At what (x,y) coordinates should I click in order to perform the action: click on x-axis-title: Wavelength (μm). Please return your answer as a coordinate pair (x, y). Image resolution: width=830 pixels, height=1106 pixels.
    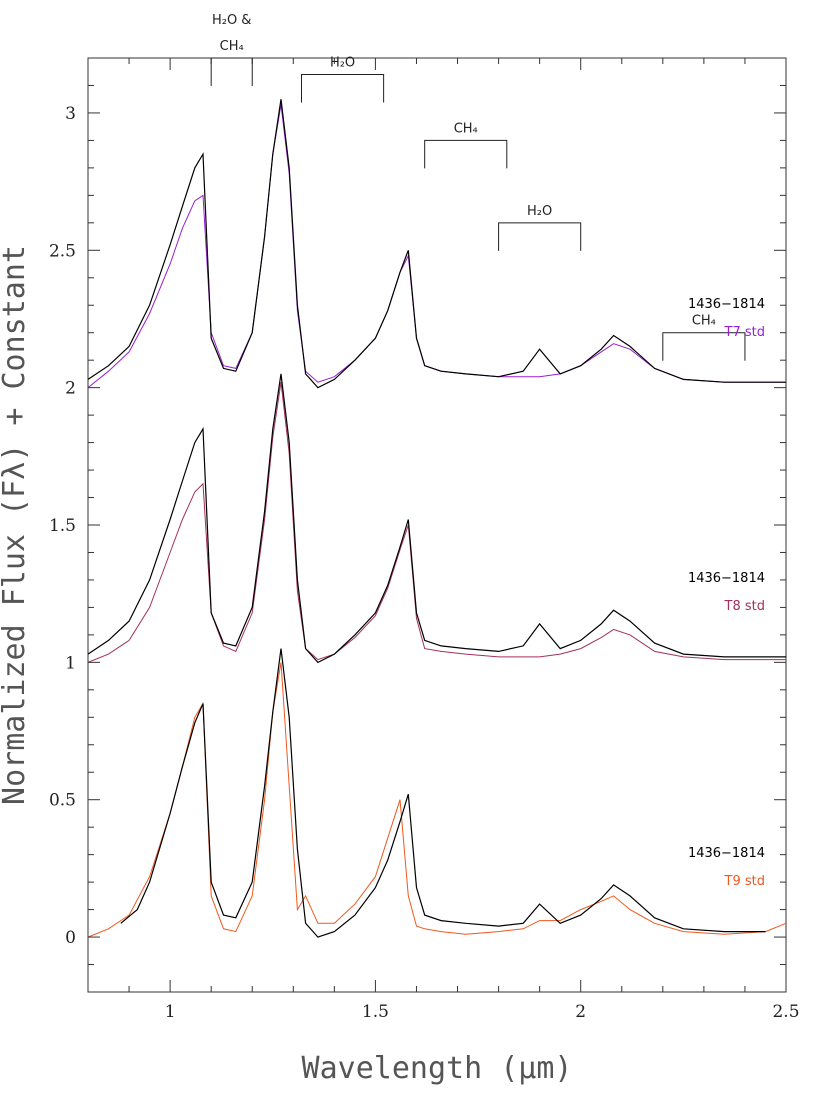
    Looking at the image, I should click on (437, 1068).